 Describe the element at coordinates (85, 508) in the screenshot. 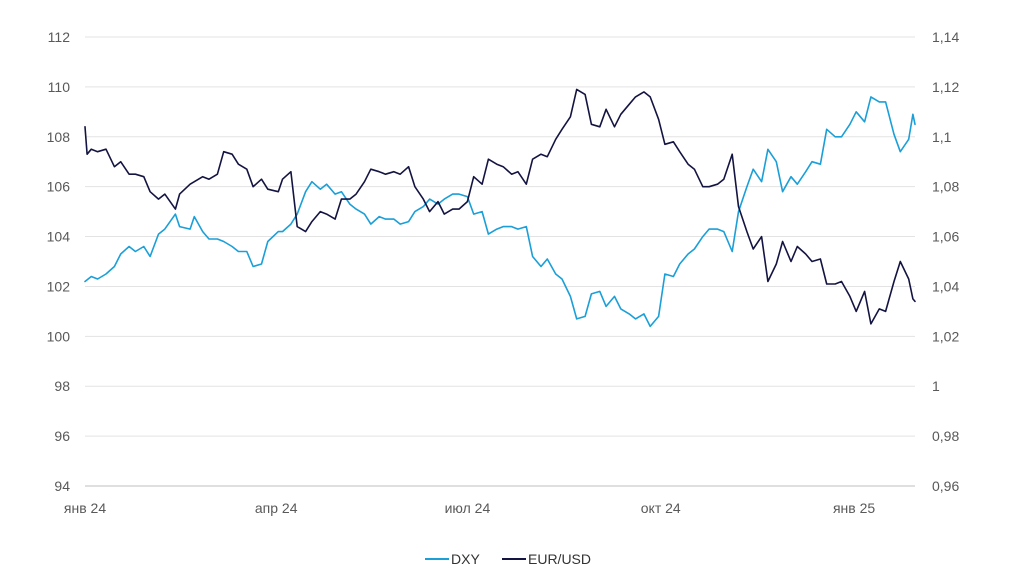

I see `x-axis-tick-label: янв 24` at that location.